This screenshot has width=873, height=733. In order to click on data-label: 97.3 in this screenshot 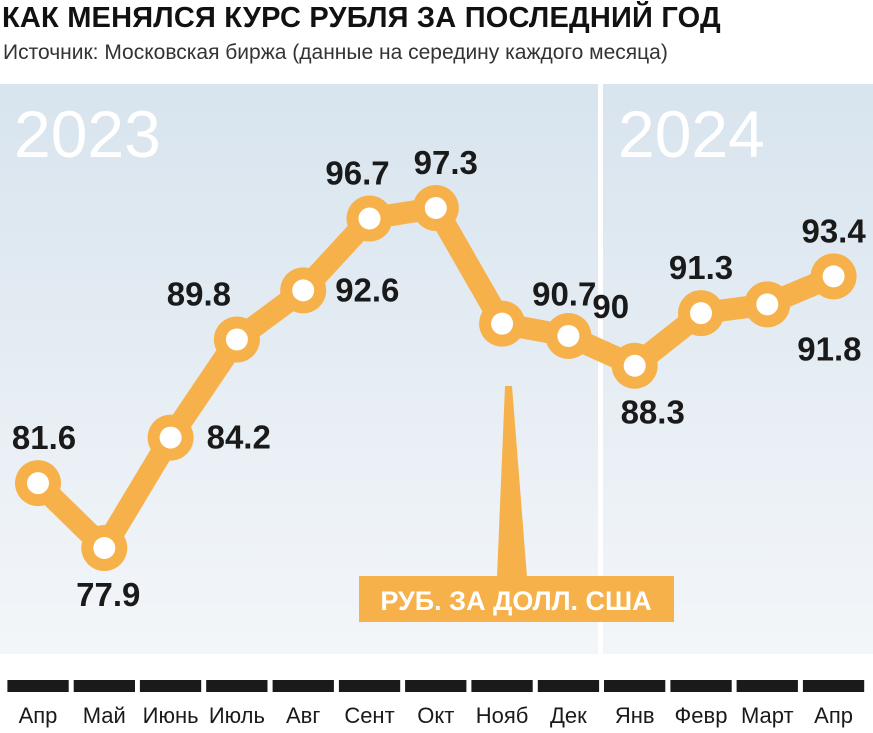, I will do `click(446, 162)`.